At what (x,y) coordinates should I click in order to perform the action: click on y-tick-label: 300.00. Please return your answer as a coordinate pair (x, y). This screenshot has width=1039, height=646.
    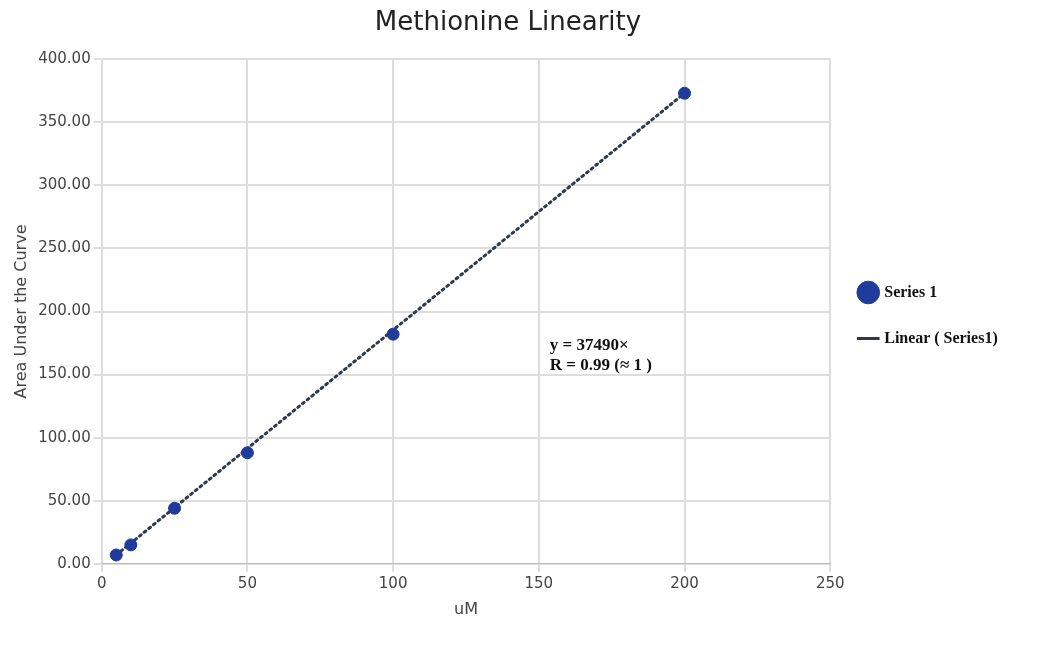
    Looking at the image, I should click on (64, 184).